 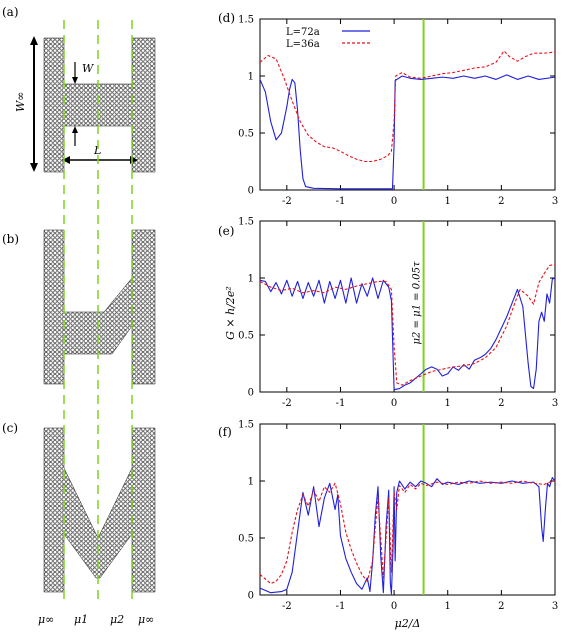 I want to click on legend-label: L=72a, so click(x=303, y=32).